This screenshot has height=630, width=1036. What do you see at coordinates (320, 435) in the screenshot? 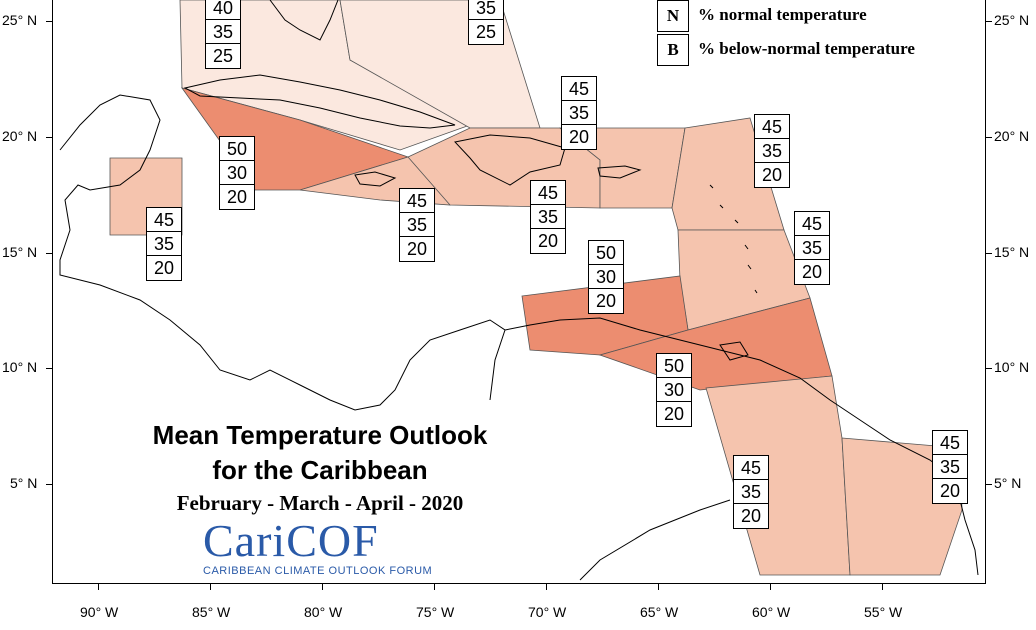
I see `map-title-line1: Mean Temperature Outlook` at bounding box center [320, 435].